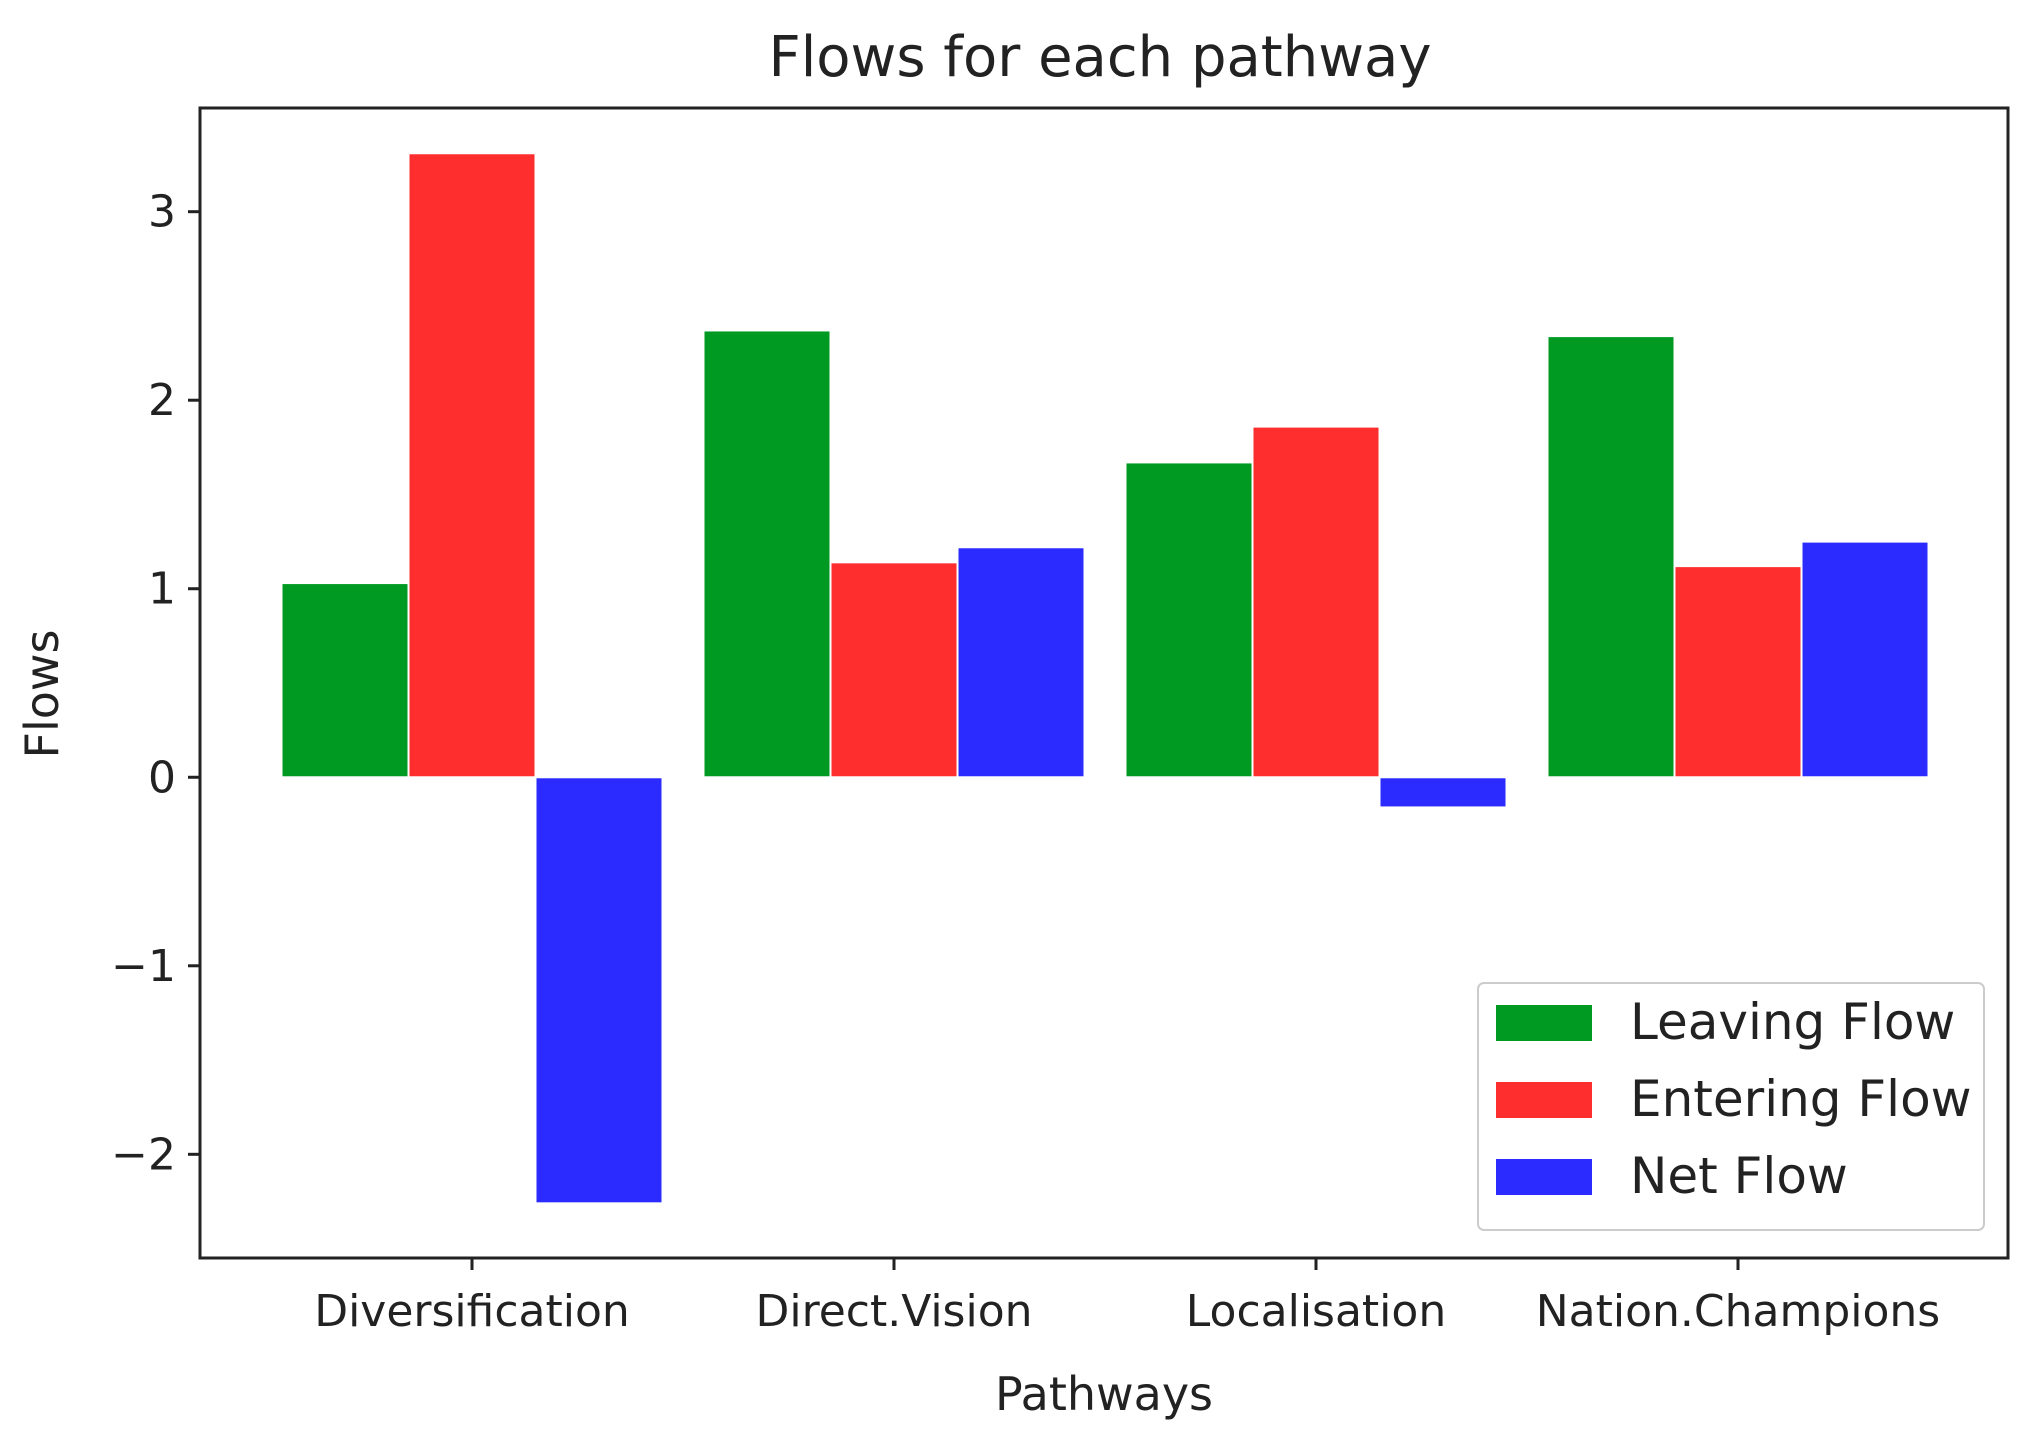 The image size is (2027, 1440). What do you see at coordinates (162, 400) in the screenshot?
I see `y-tick-label: 2` at bounding box center [162, 400].